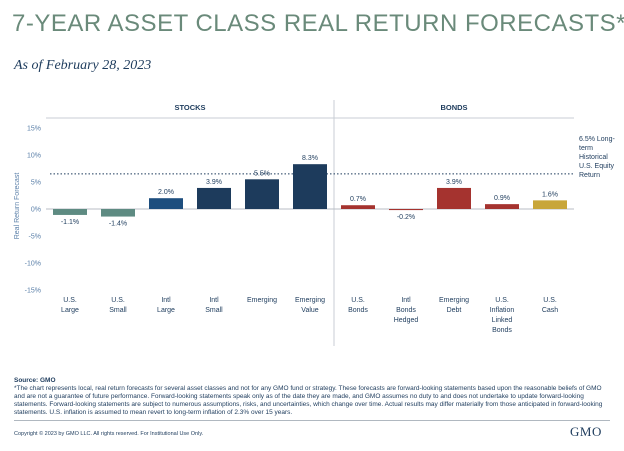  What do you see at coordinates (502, 320) in the screenshot?
I see `category-label: Linked` at bounding box center [502, 320].